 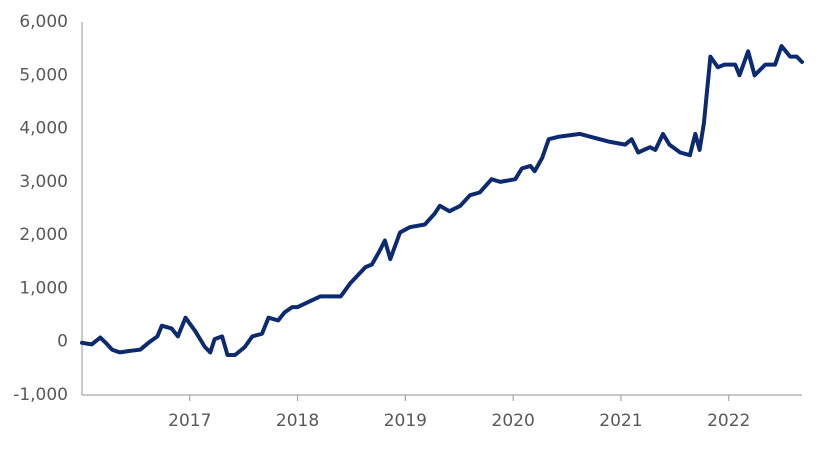 What do you see at coordinates (43, 182) in the screenshot?
I see `y-tick-label: 3,000` at bounding box center [43, 182].